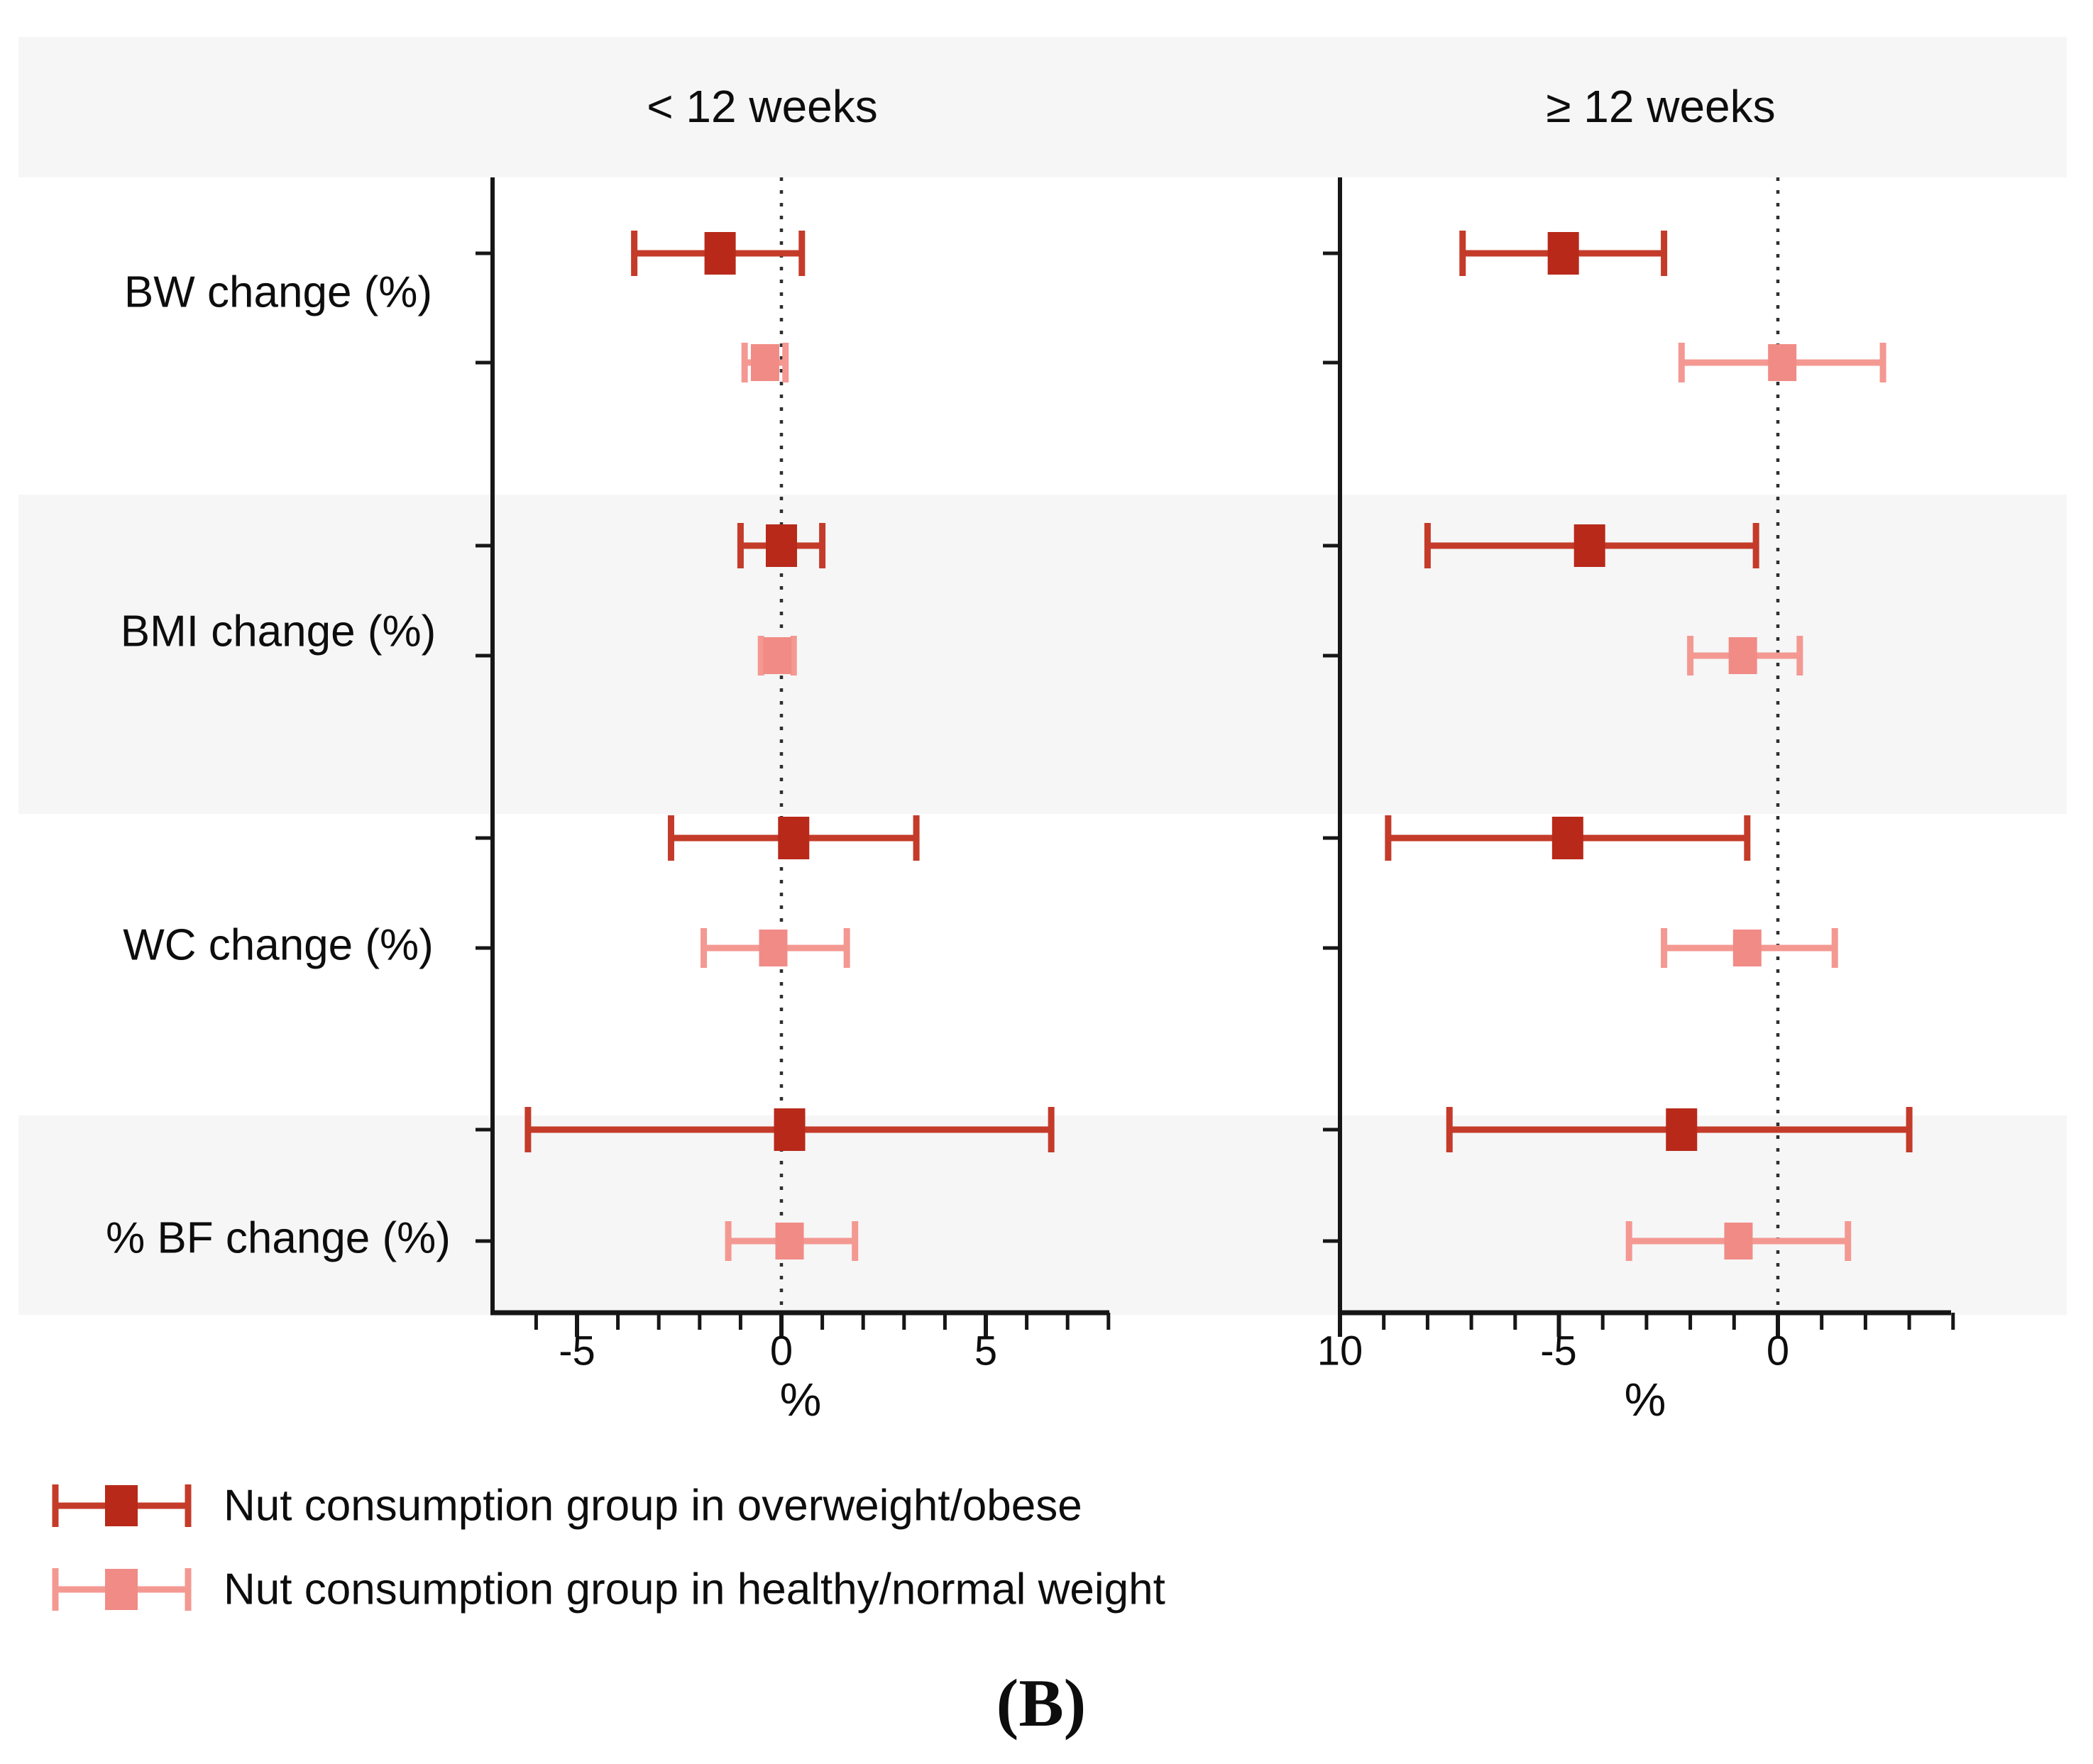 The height and width of the screenshot is (1764, 2093). I want to click on x-axis-label-right: %, so click(1645, 1399).